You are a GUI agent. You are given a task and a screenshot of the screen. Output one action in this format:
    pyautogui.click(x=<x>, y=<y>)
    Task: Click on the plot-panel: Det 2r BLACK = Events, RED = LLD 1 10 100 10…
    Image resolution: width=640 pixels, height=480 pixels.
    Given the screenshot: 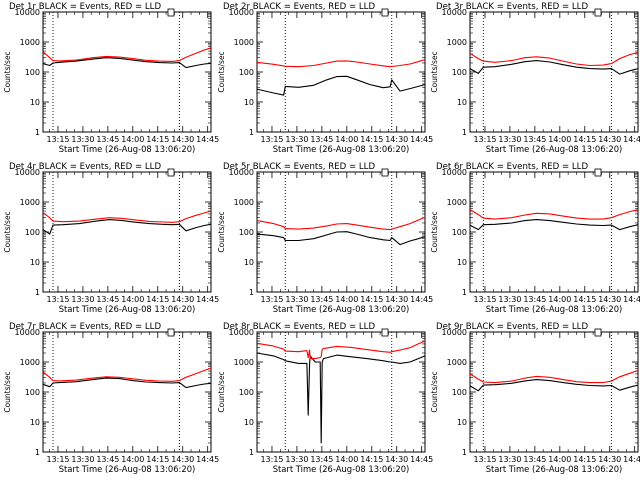 What is the action you would take?
    pyautogui.click(x=325, y=78)
    